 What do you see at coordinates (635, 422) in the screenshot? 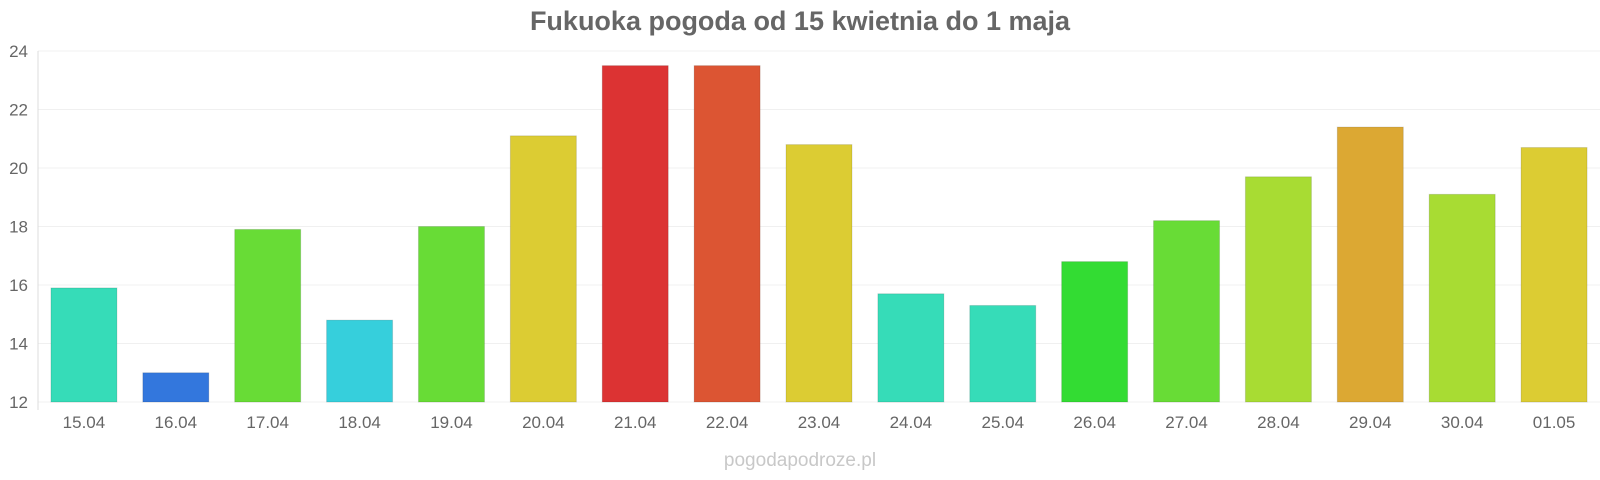
I see `x-tick-label: 21.04` at bounding box center [635, 422].